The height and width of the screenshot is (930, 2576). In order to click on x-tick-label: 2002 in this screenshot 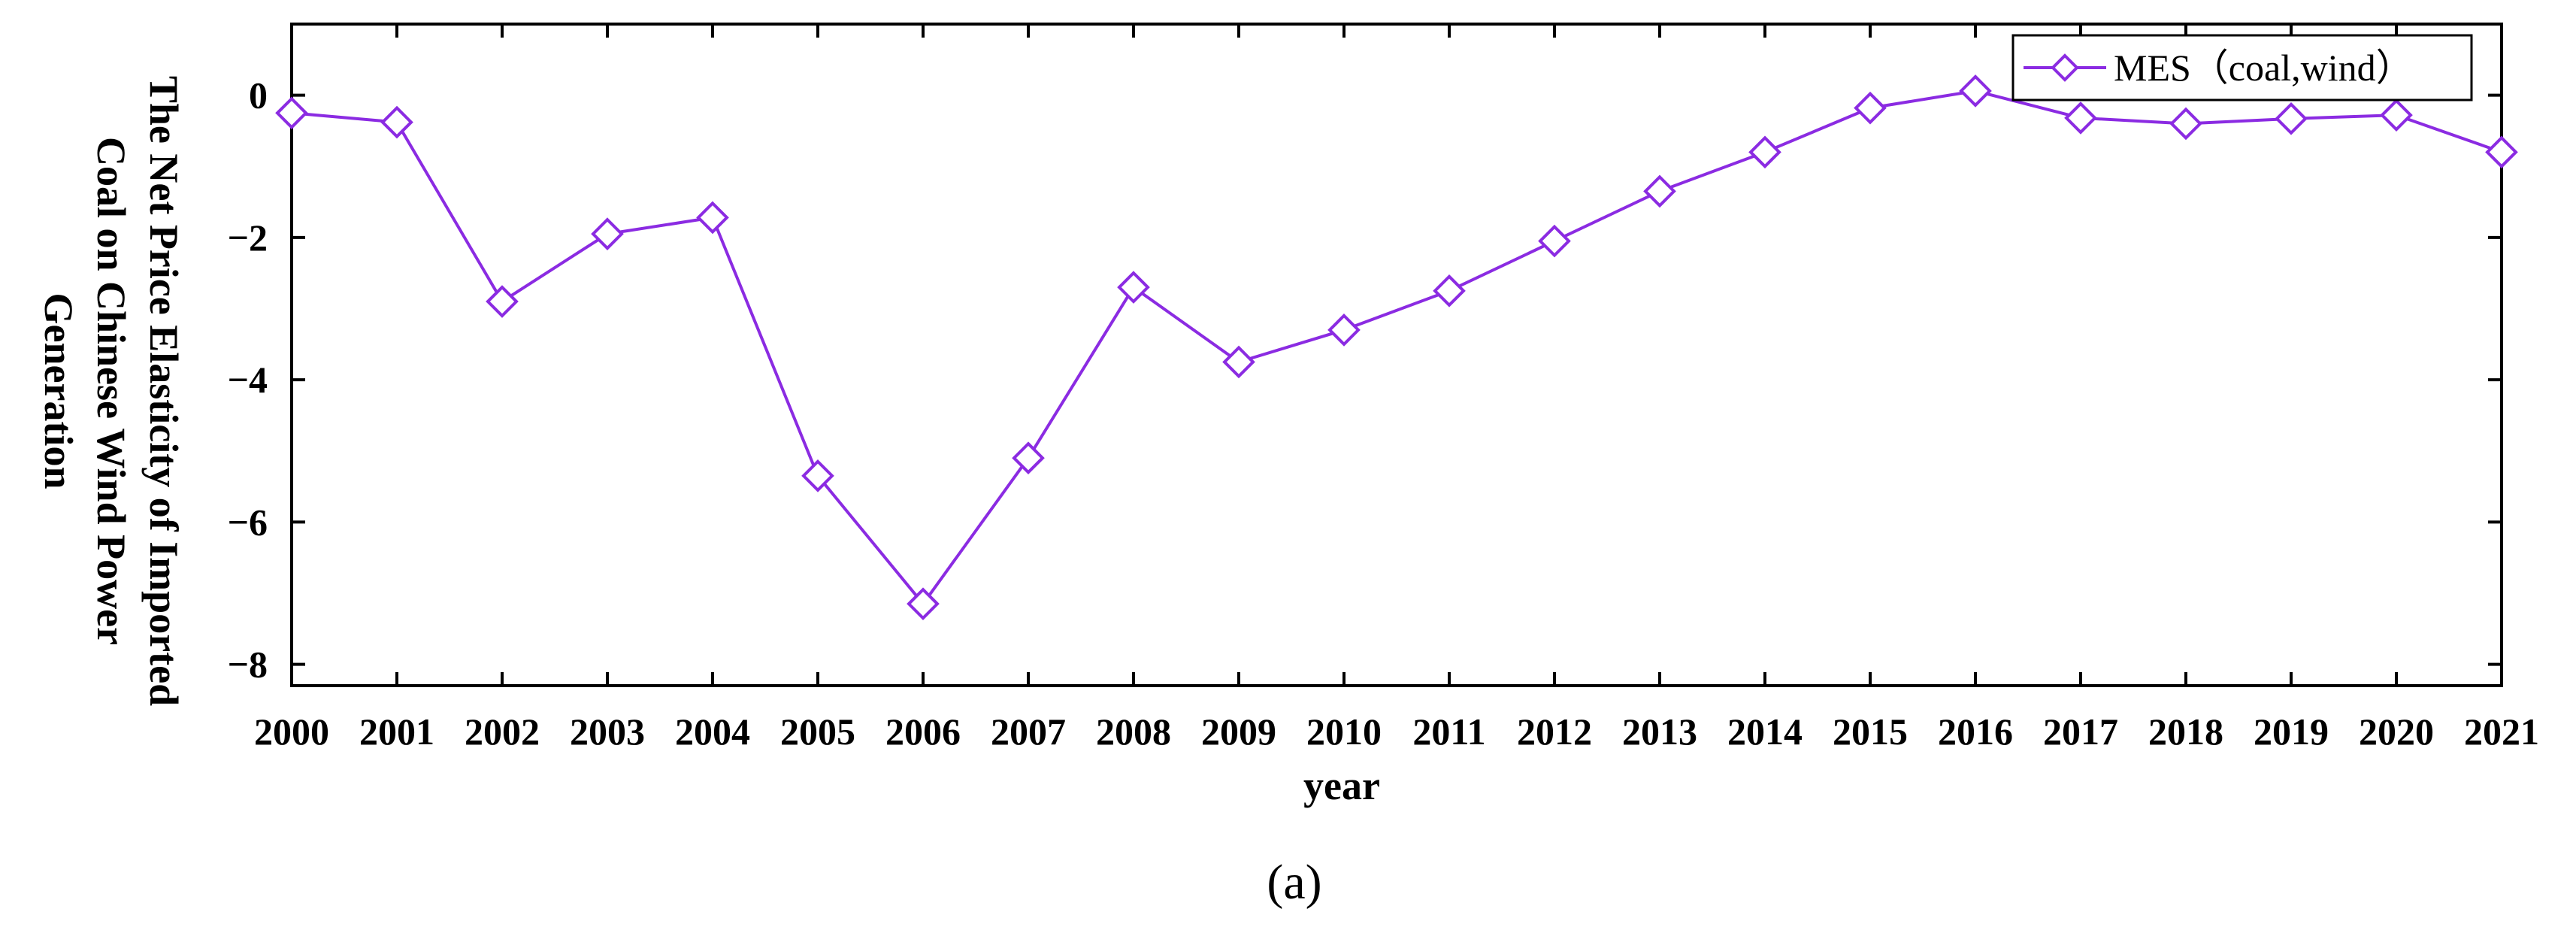, I will do `click(502, 732)`.